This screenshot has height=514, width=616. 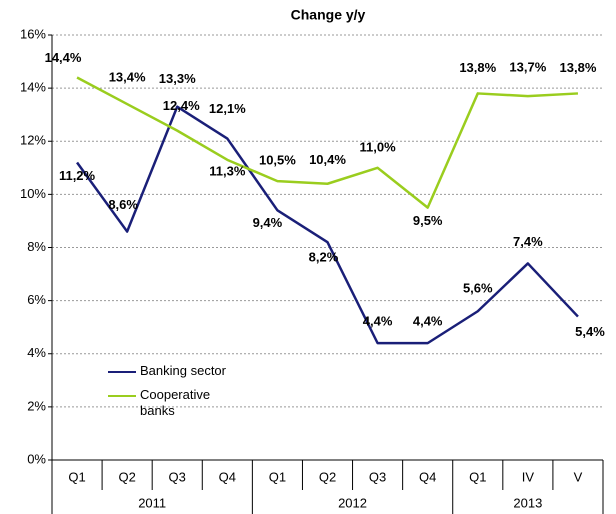 What do you see at coordinates (328, 15) in the screenshot?
I see `chart-title: Change y/y` at bounding box center [328, 15].